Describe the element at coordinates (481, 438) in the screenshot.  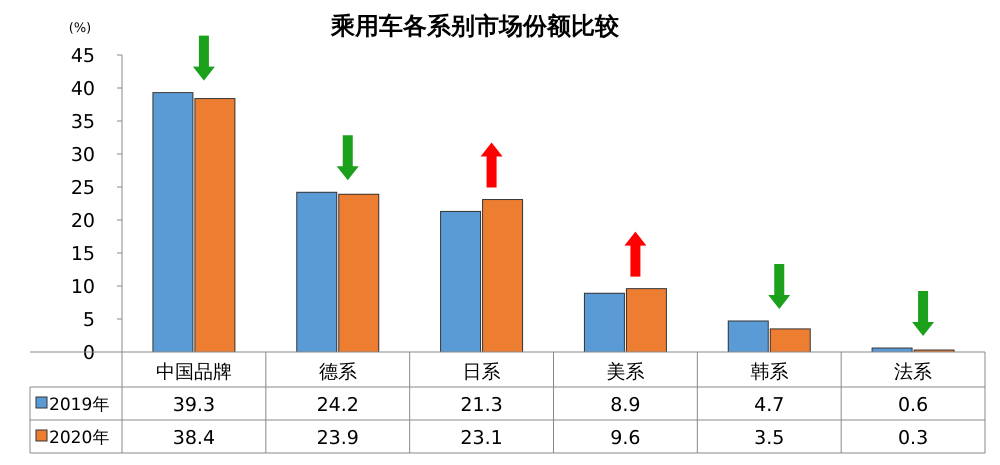
I see `data-label: 23.1` at that location.